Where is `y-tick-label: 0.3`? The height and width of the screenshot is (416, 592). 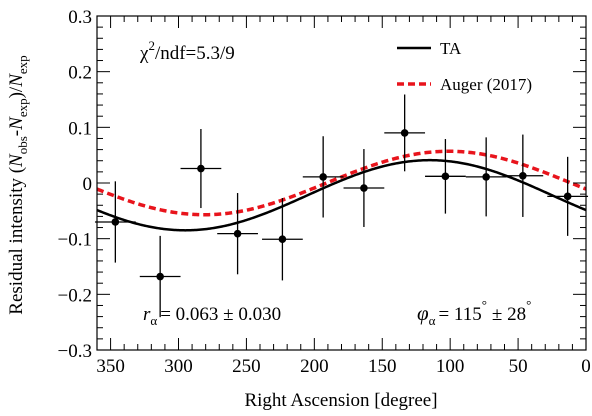
y-tick-label: 0.3 is located at coordinates (80, 17).